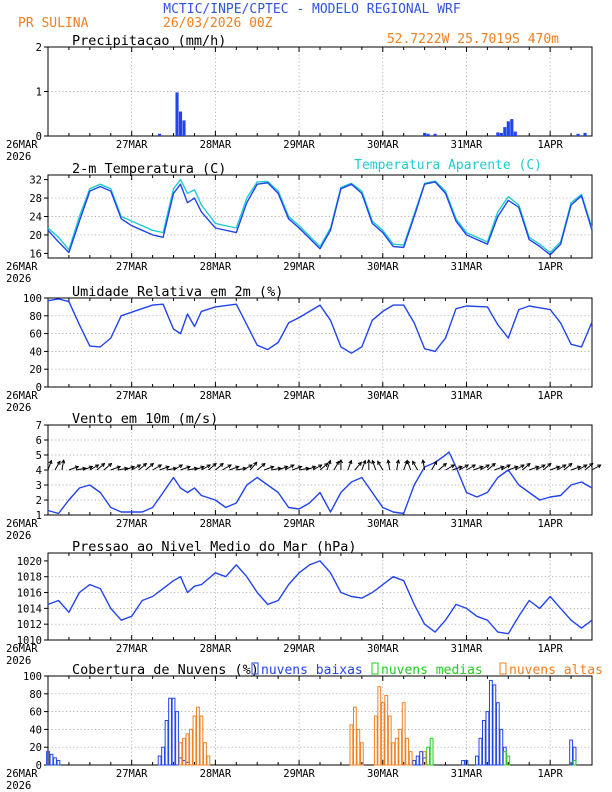 This screenshot has width=612, height=792. Describe the element at coordinates (467, 524) in the screenshot. I see `x-tick-label: 31MAR` at that location.